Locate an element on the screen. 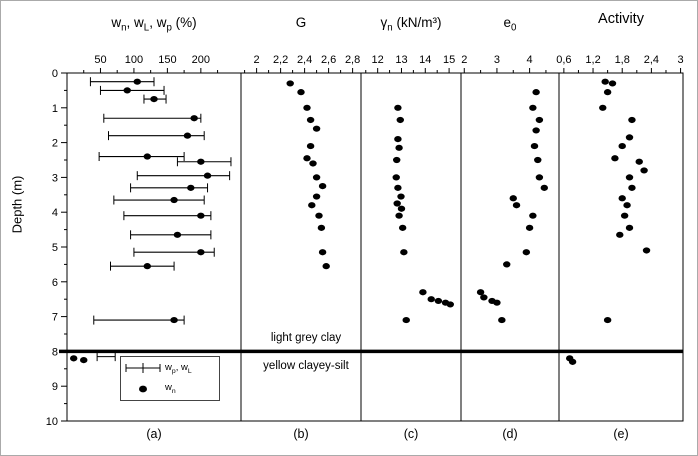 The image size is (698, 456). legend-row-range: wp, wL is located at coordinates (170, 368).